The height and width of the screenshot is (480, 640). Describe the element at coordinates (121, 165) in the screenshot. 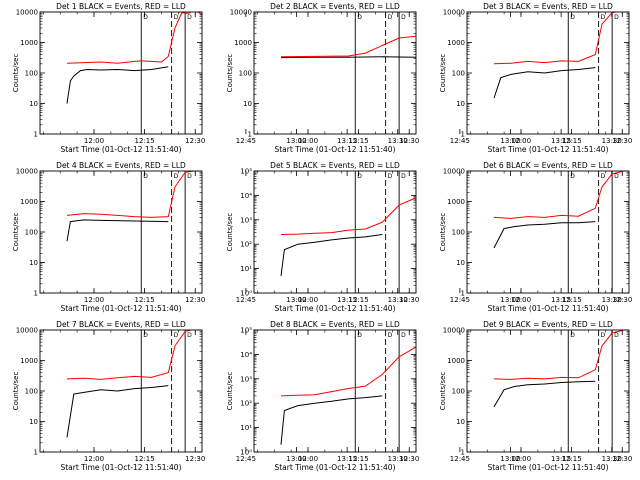

I see `panel-title: Det 4 BLACK = Events, RED = LLD` at that location.